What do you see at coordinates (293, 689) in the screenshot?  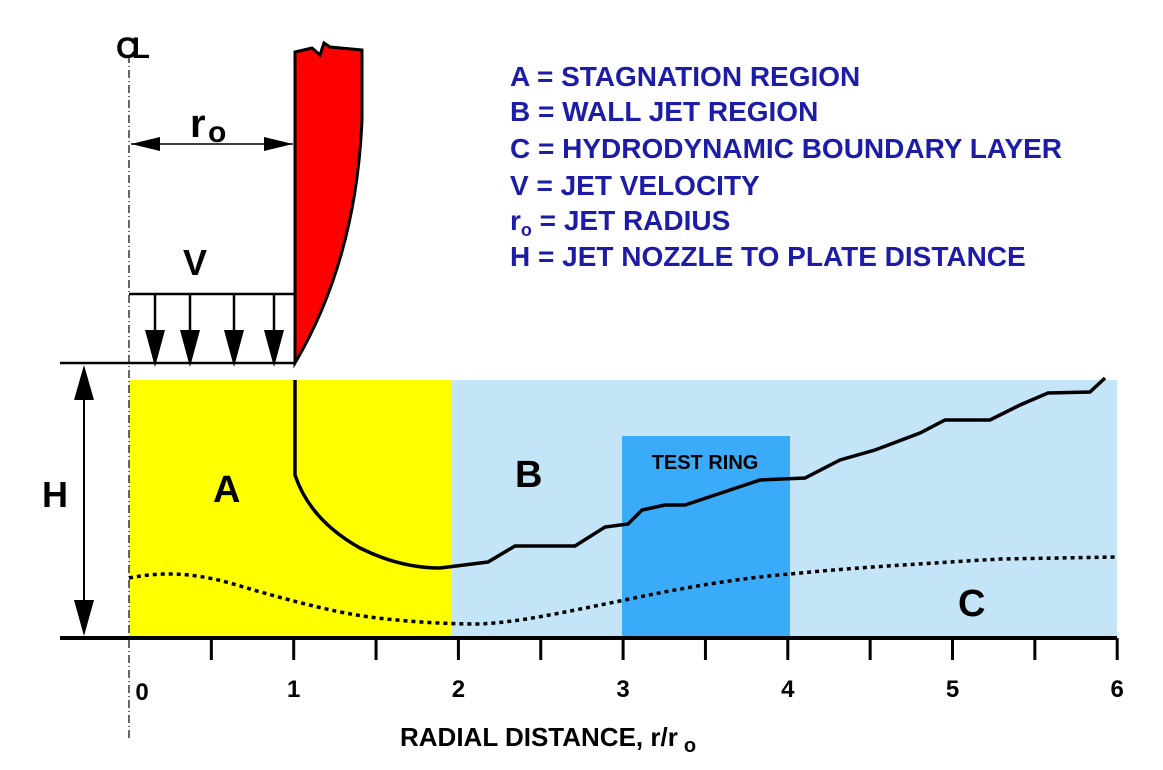 I see `axis-tick-label: 1` at bounding box center [293, 689].